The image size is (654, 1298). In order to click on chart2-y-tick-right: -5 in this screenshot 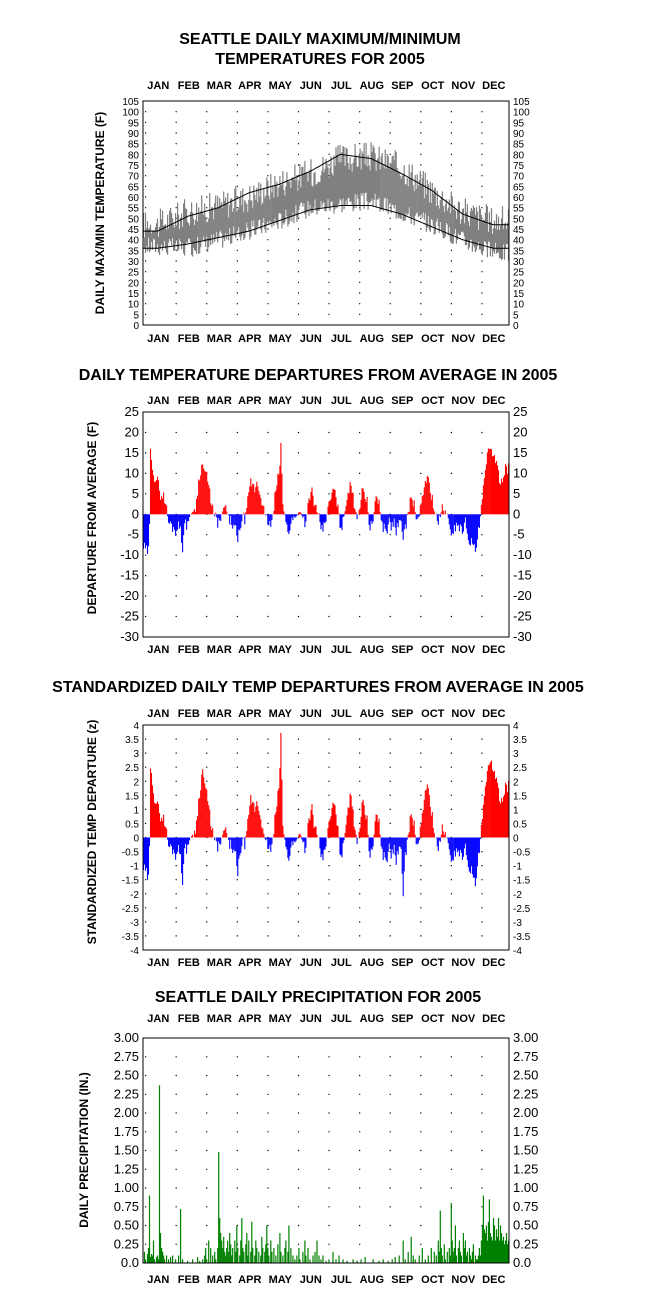, I will do `click(519, 534)`.